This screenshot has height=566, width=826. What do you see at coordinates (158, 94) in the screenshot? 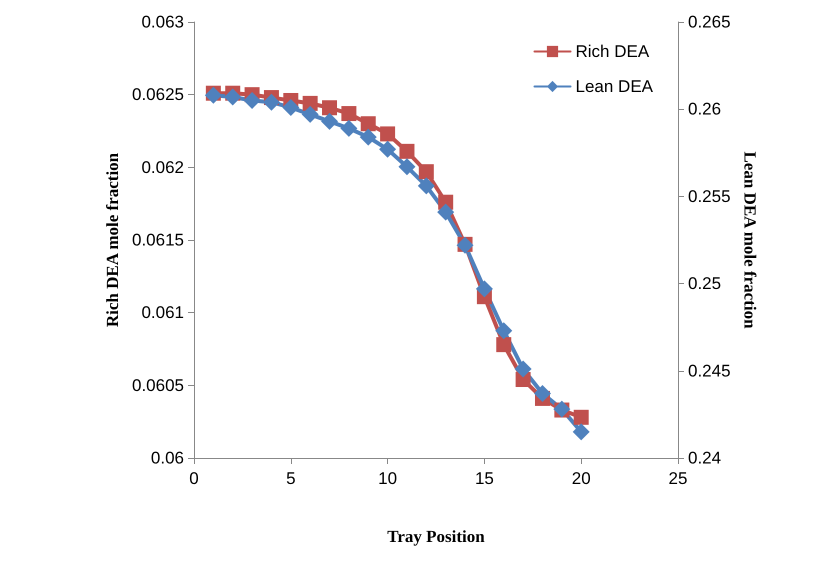
I see `y-tick-label: 0.0625` at bounding box center [158, 94].